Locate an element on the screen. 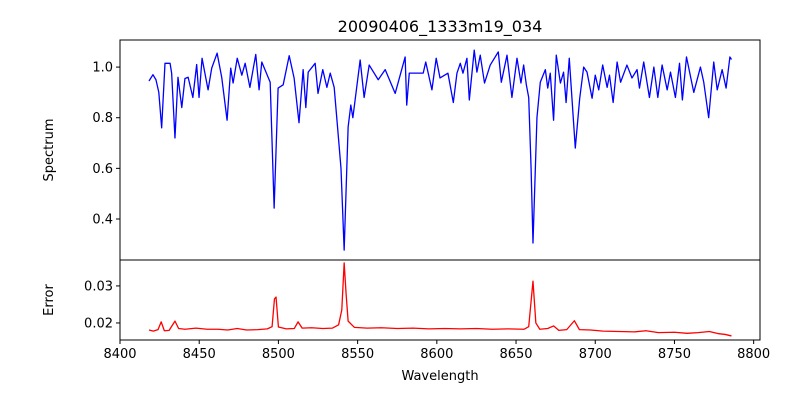  xtick-label: 8400 is located at coordinates (119, 354).